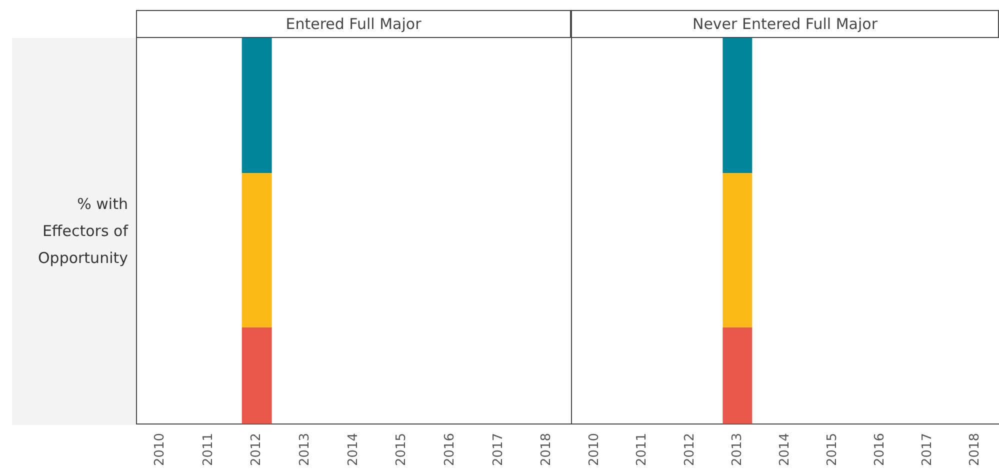 The height and width of the screenshot is (469, 999). What do you see at coordinates (353, 24) in the screenshot?
I see `chart-title: Entered Full Major` at bounding box center [353, 24].